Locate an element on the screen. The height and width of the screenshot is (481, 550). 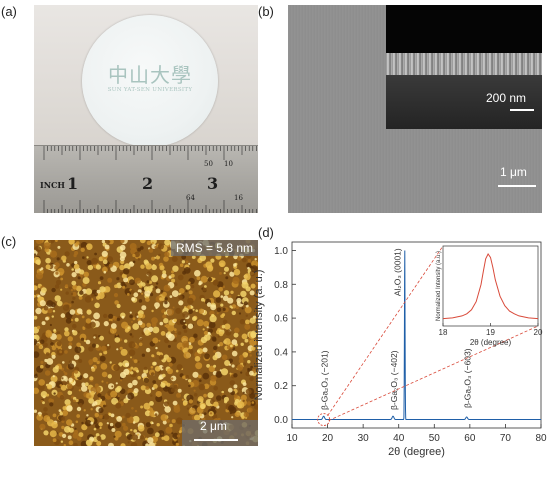
inset-x-tick-label: 19 is located at coordinates (490, 332).